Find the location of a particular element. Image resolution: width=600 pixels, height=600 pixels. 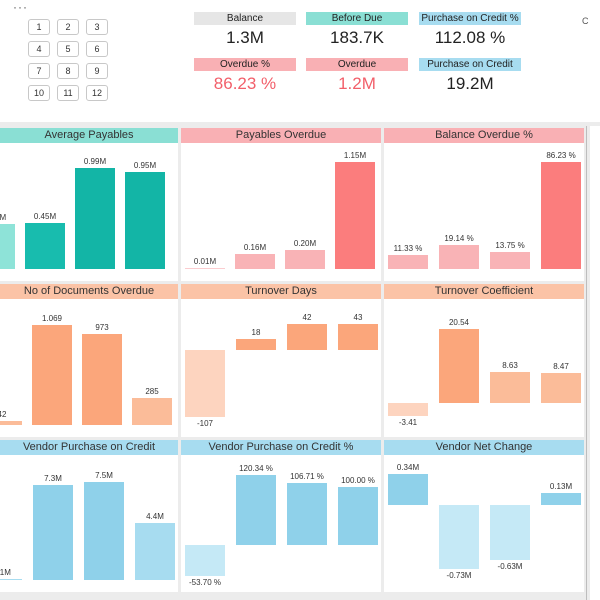

kpi-overdue-pct: Overdue % 86.23 % is located at coordinates (245, 76).